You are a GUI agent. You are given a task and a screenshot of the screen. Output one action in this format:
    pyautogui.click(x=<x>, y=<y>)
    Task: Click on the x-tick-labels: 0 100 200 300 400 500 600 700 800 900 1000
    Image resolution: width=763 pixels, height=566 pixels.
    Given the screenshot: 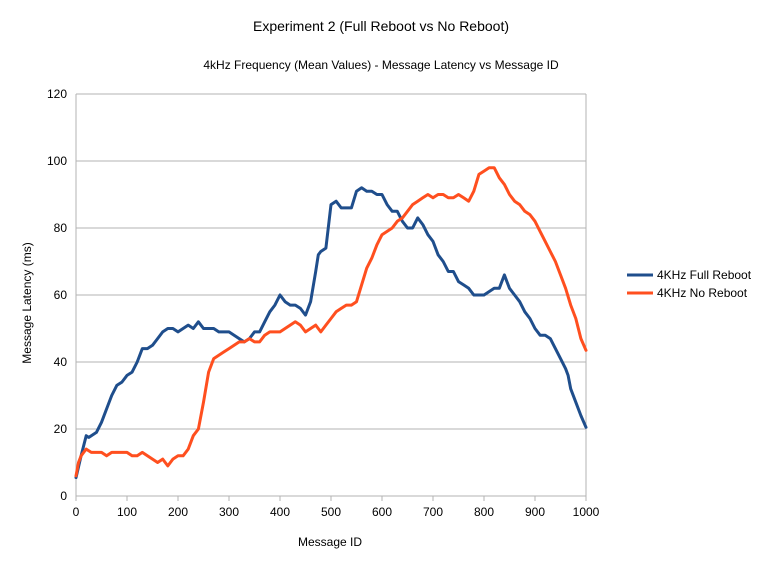 What is the action you would take?
    pyautogui.click(x=336, y=512)
    